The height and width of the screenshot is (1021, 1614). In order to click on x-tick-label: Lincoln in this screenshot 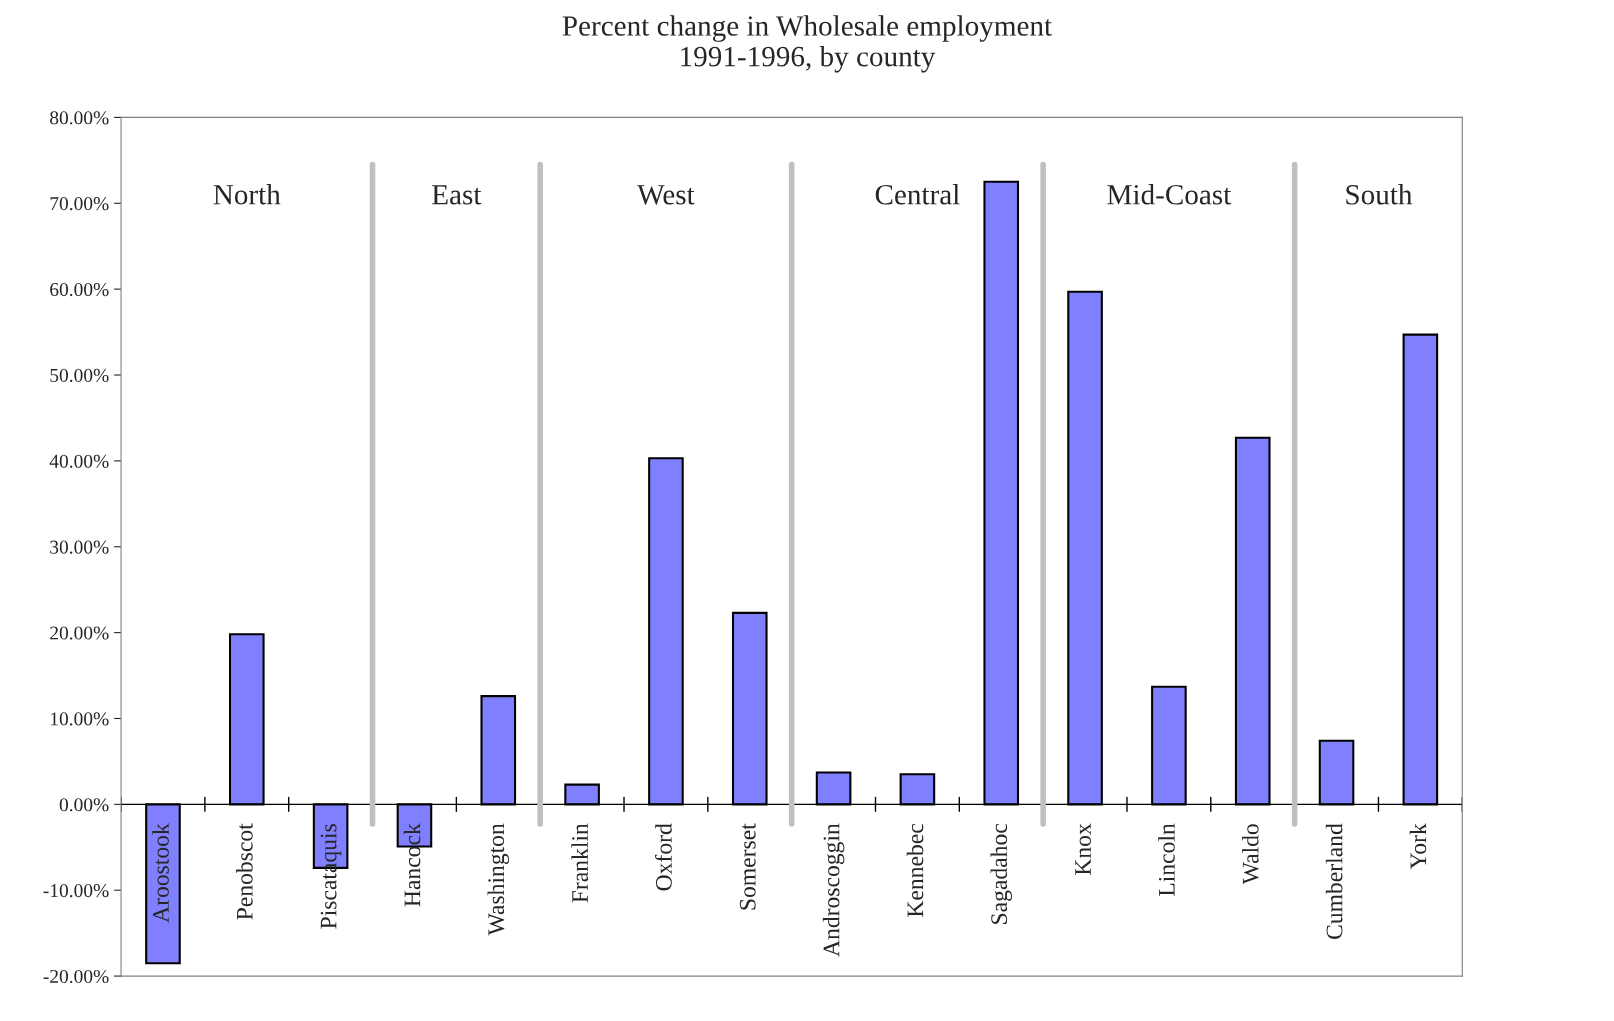, I will do `click(1166, 859)`.